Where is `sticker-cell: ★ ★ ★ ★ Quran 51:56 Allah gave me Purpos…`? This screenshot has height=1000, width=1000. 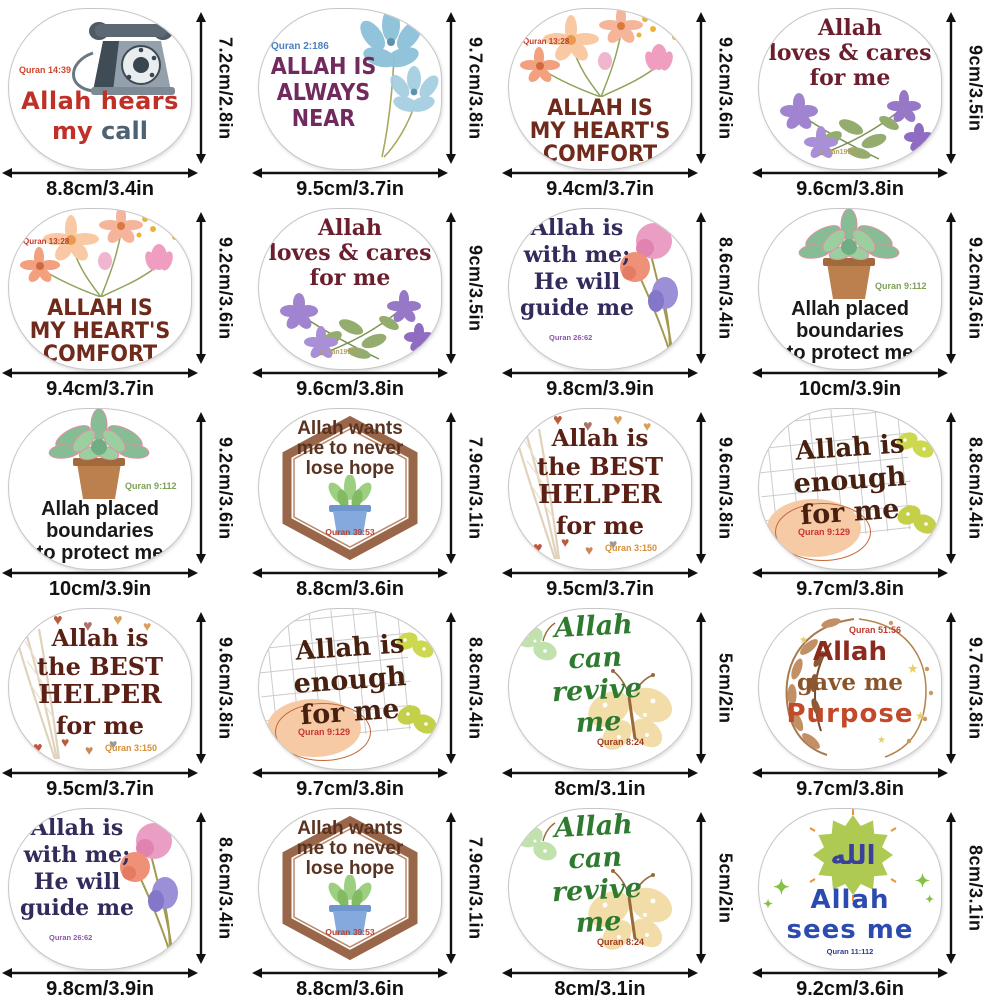 sticker-cell: ★ ★ ★ ★ Quran 51:56 Allah gave me Purpos… is located at coordinates (875, 700).